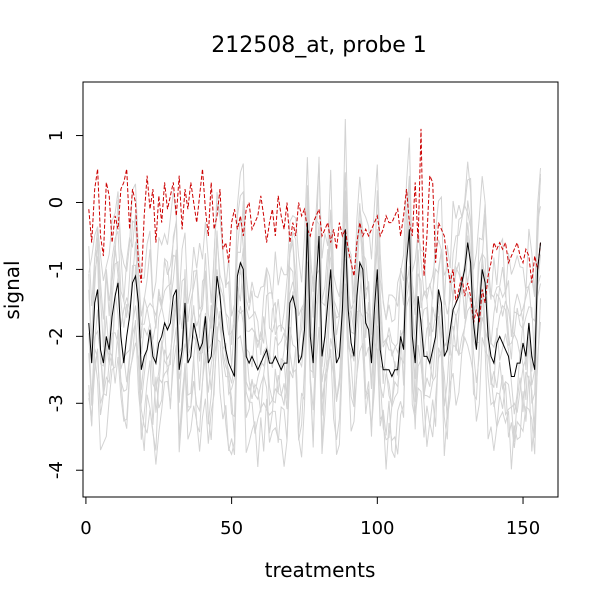 This screenshot has width=600, height=600. Describe the element at coordinates (56, 403) in the screenshot. I see `y-tick-label: -3` at that location.